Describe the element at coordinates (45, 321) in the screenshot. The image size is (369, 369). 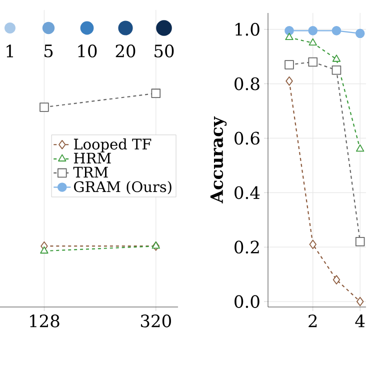
I see `x-tick-label: 128` at that location.